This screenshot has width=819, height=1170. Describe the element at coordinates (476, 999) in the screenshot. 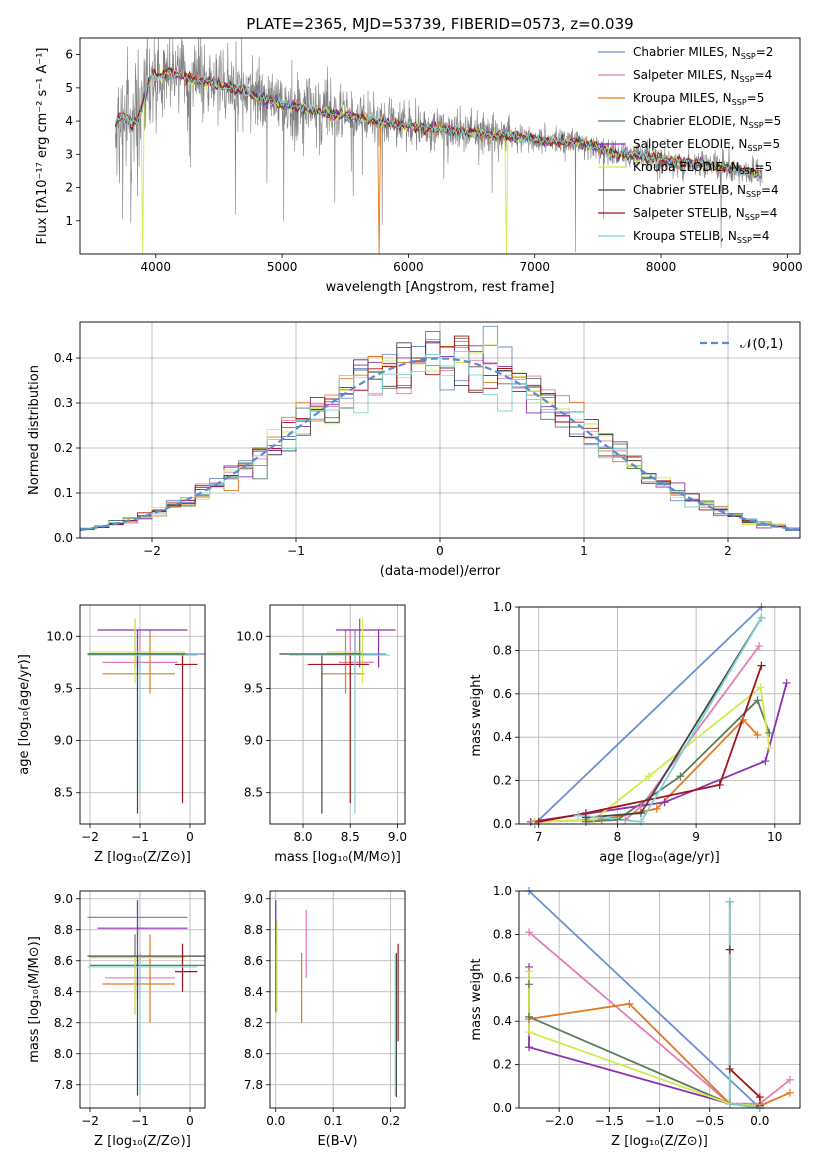

I see `y-axis-label: mass weight` at that location.